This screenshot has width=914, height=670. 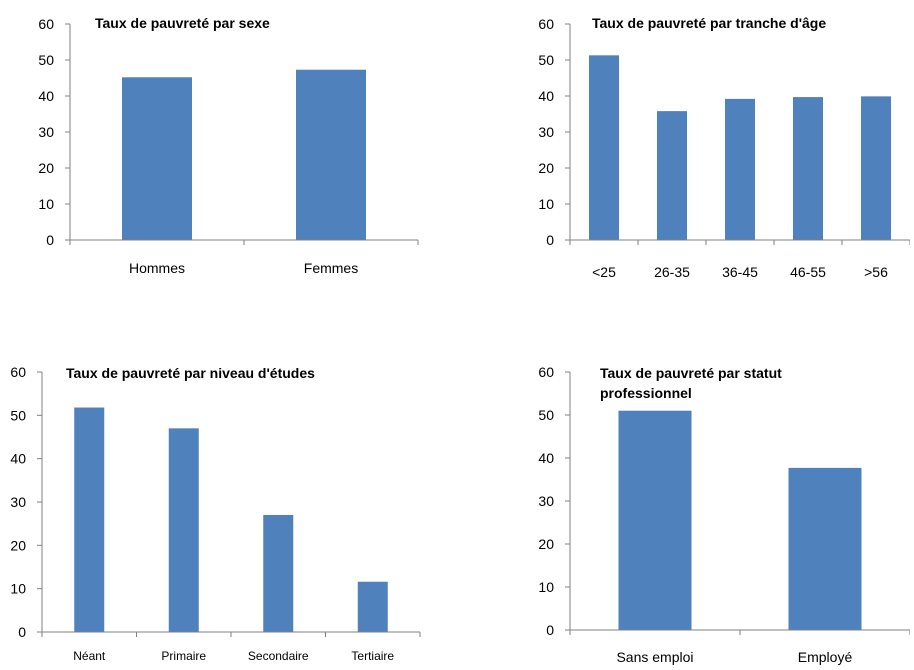 What do you see at coordinates (278, 656) in the screenshot?
I see `x-category-label: Secondaire` at bounding box center [278, 656].